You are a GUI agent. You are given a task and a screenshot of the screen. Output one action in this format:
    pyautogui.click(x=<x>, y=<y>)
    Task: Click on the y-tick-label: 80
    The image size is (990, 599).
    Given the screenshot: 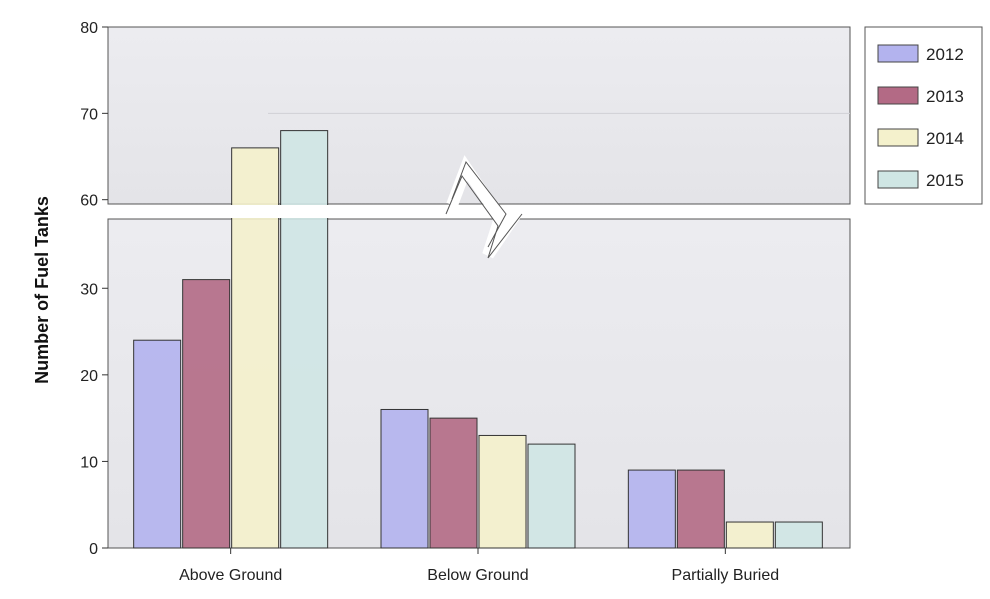 What is the action you would take?
    pyautogui.click(x=89, y=28)
    